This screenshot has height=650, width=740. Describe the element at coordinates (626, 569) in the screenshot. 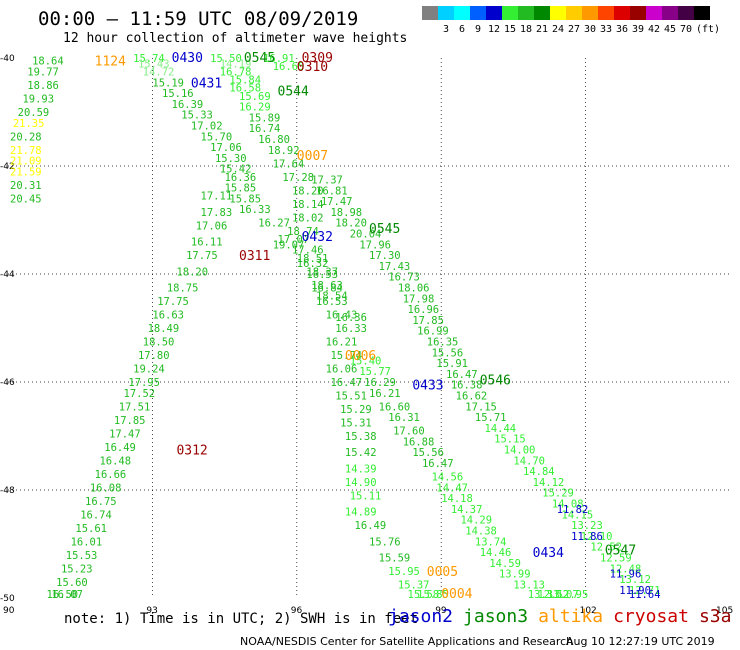

I see `wave-height-point: 12.48` at that location.